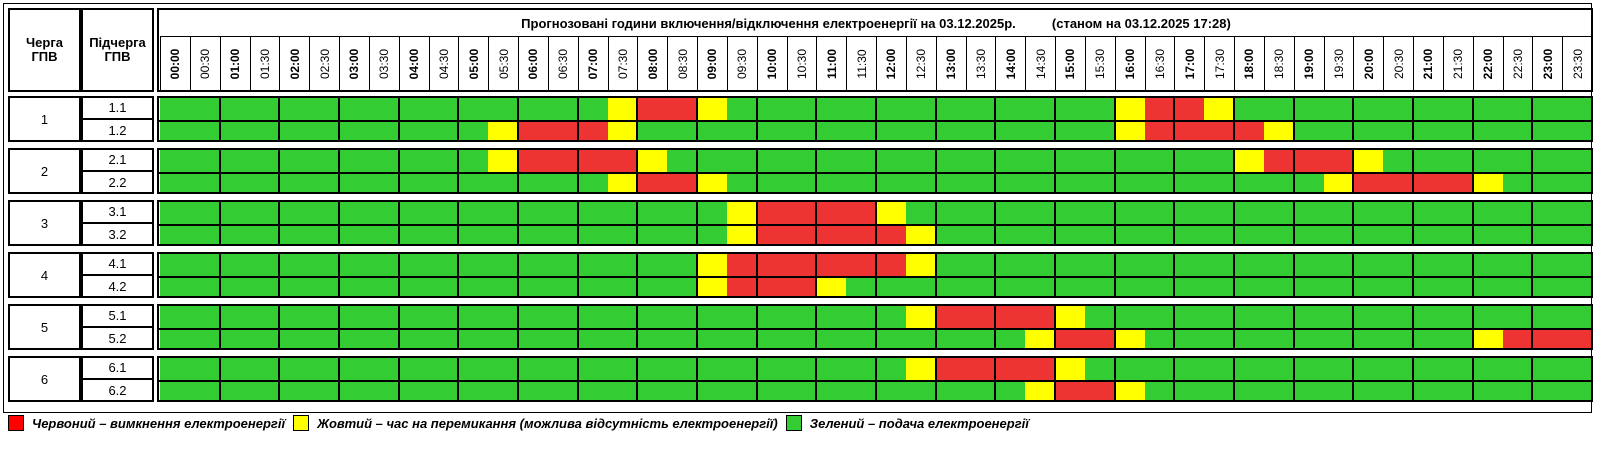 Image resolution: width=1600 pixels, height=451 pixels. I want to click on queue-header: Черга ГПВ, so click(44, 50).